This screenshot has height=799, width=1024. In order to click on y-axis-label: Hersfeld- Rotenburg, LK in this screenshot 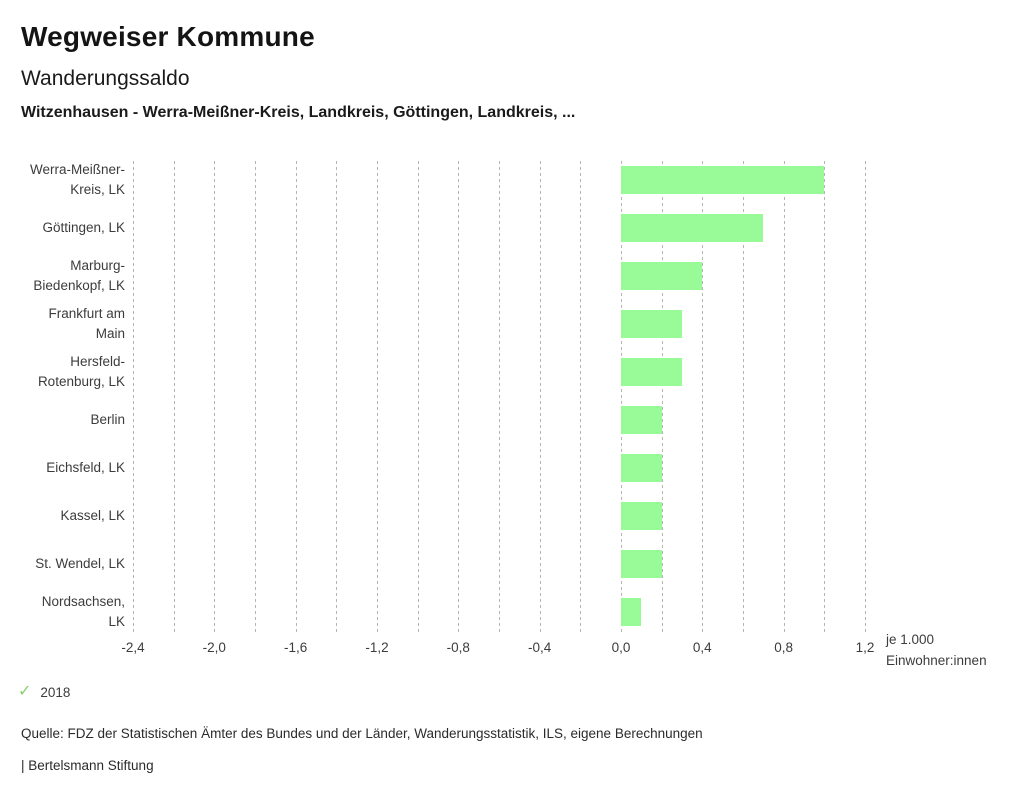, I will do `click(81, 371)`.